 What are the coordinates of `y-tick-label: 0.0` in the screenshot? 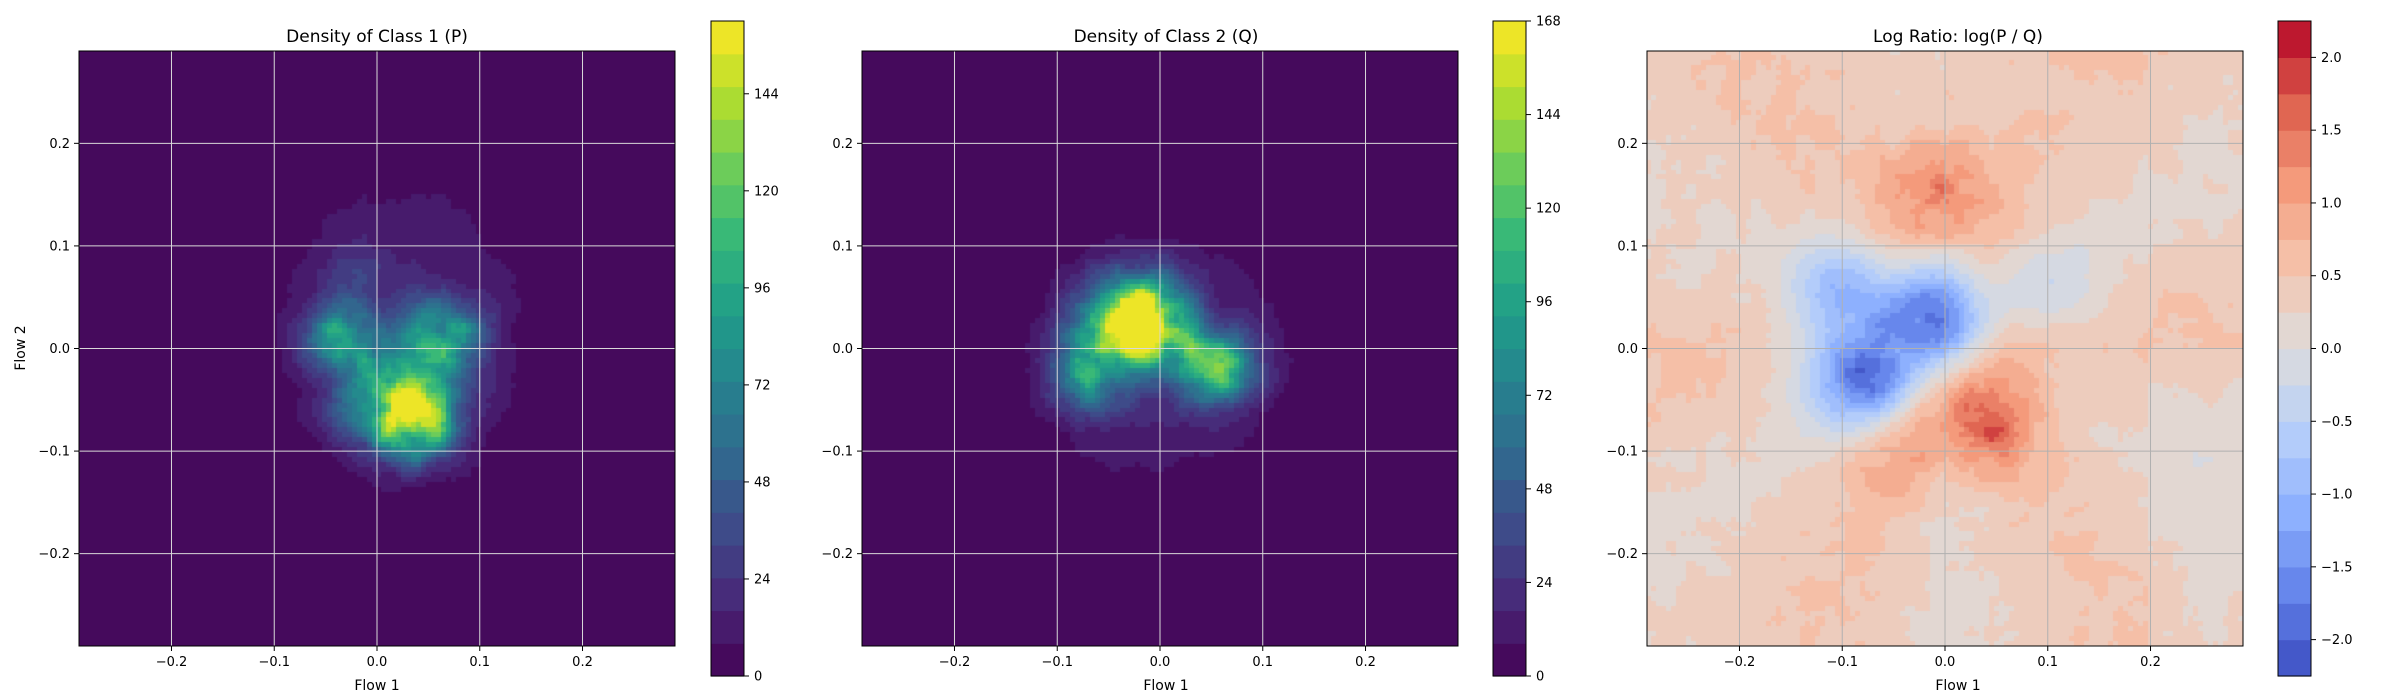 It's located at (59, 349).